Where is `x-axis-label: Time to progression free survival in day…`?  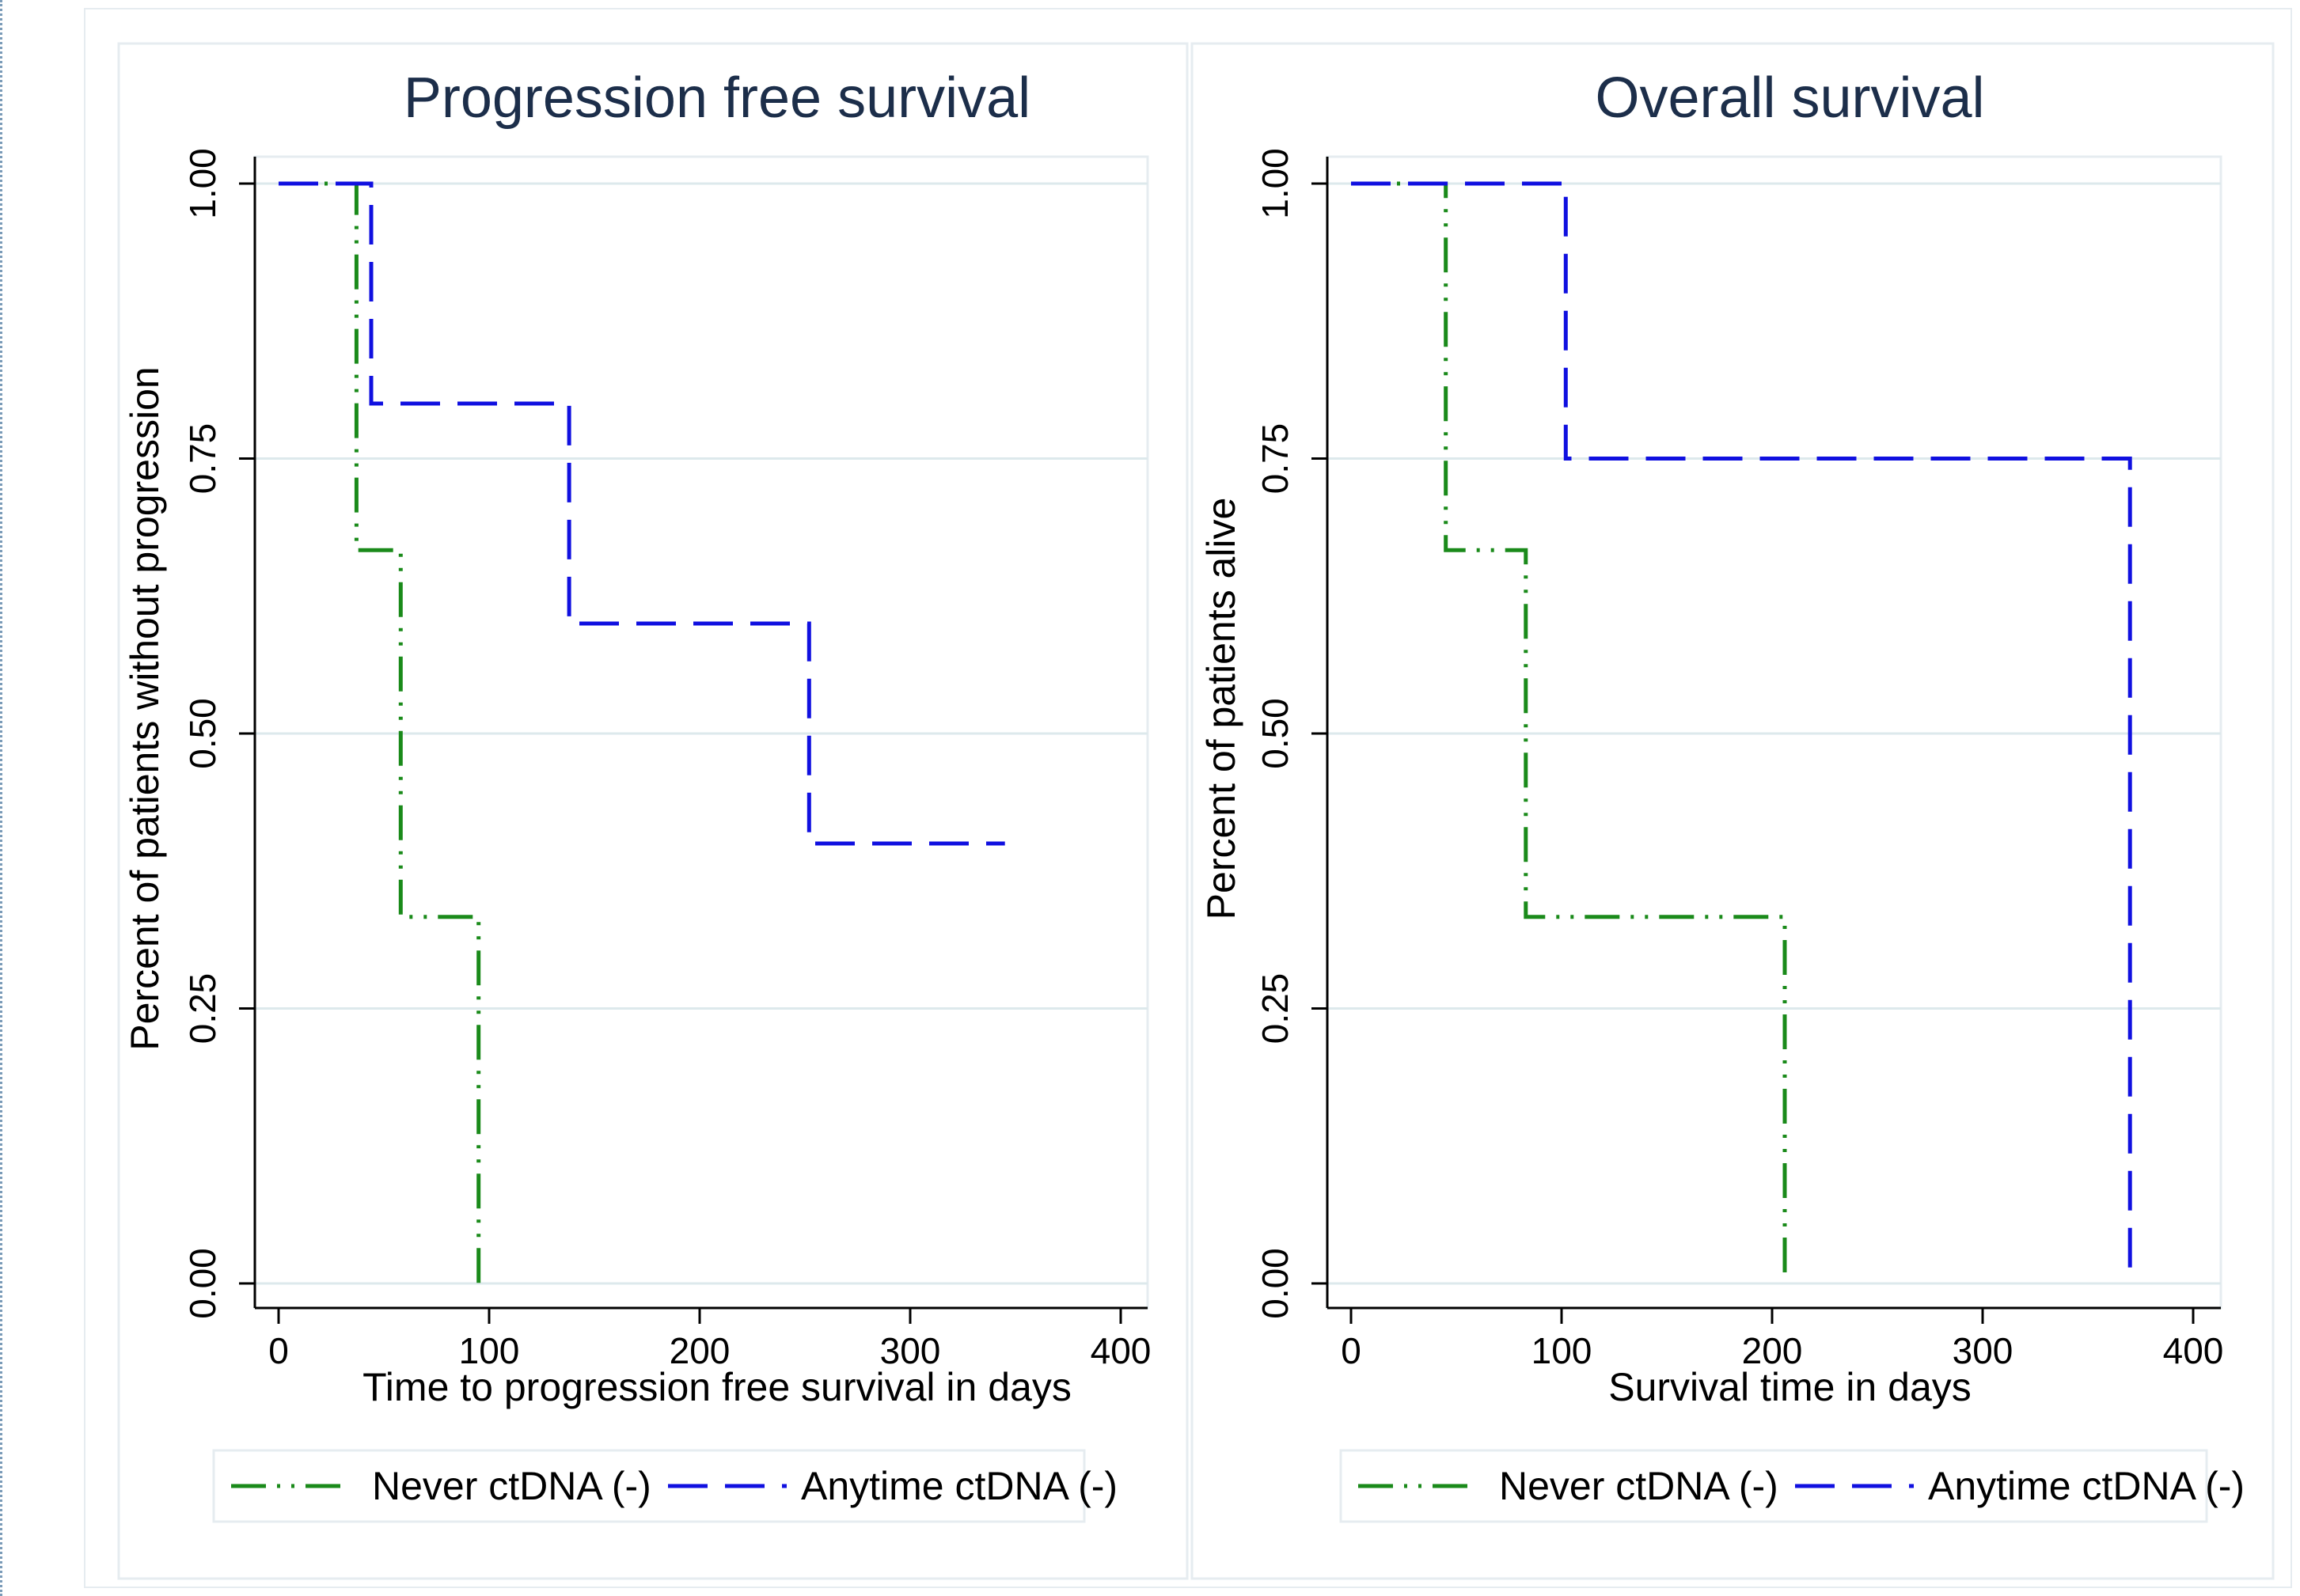 x-axis-label: Time to progression free survival in day… is located at coordinates (717, 1387).